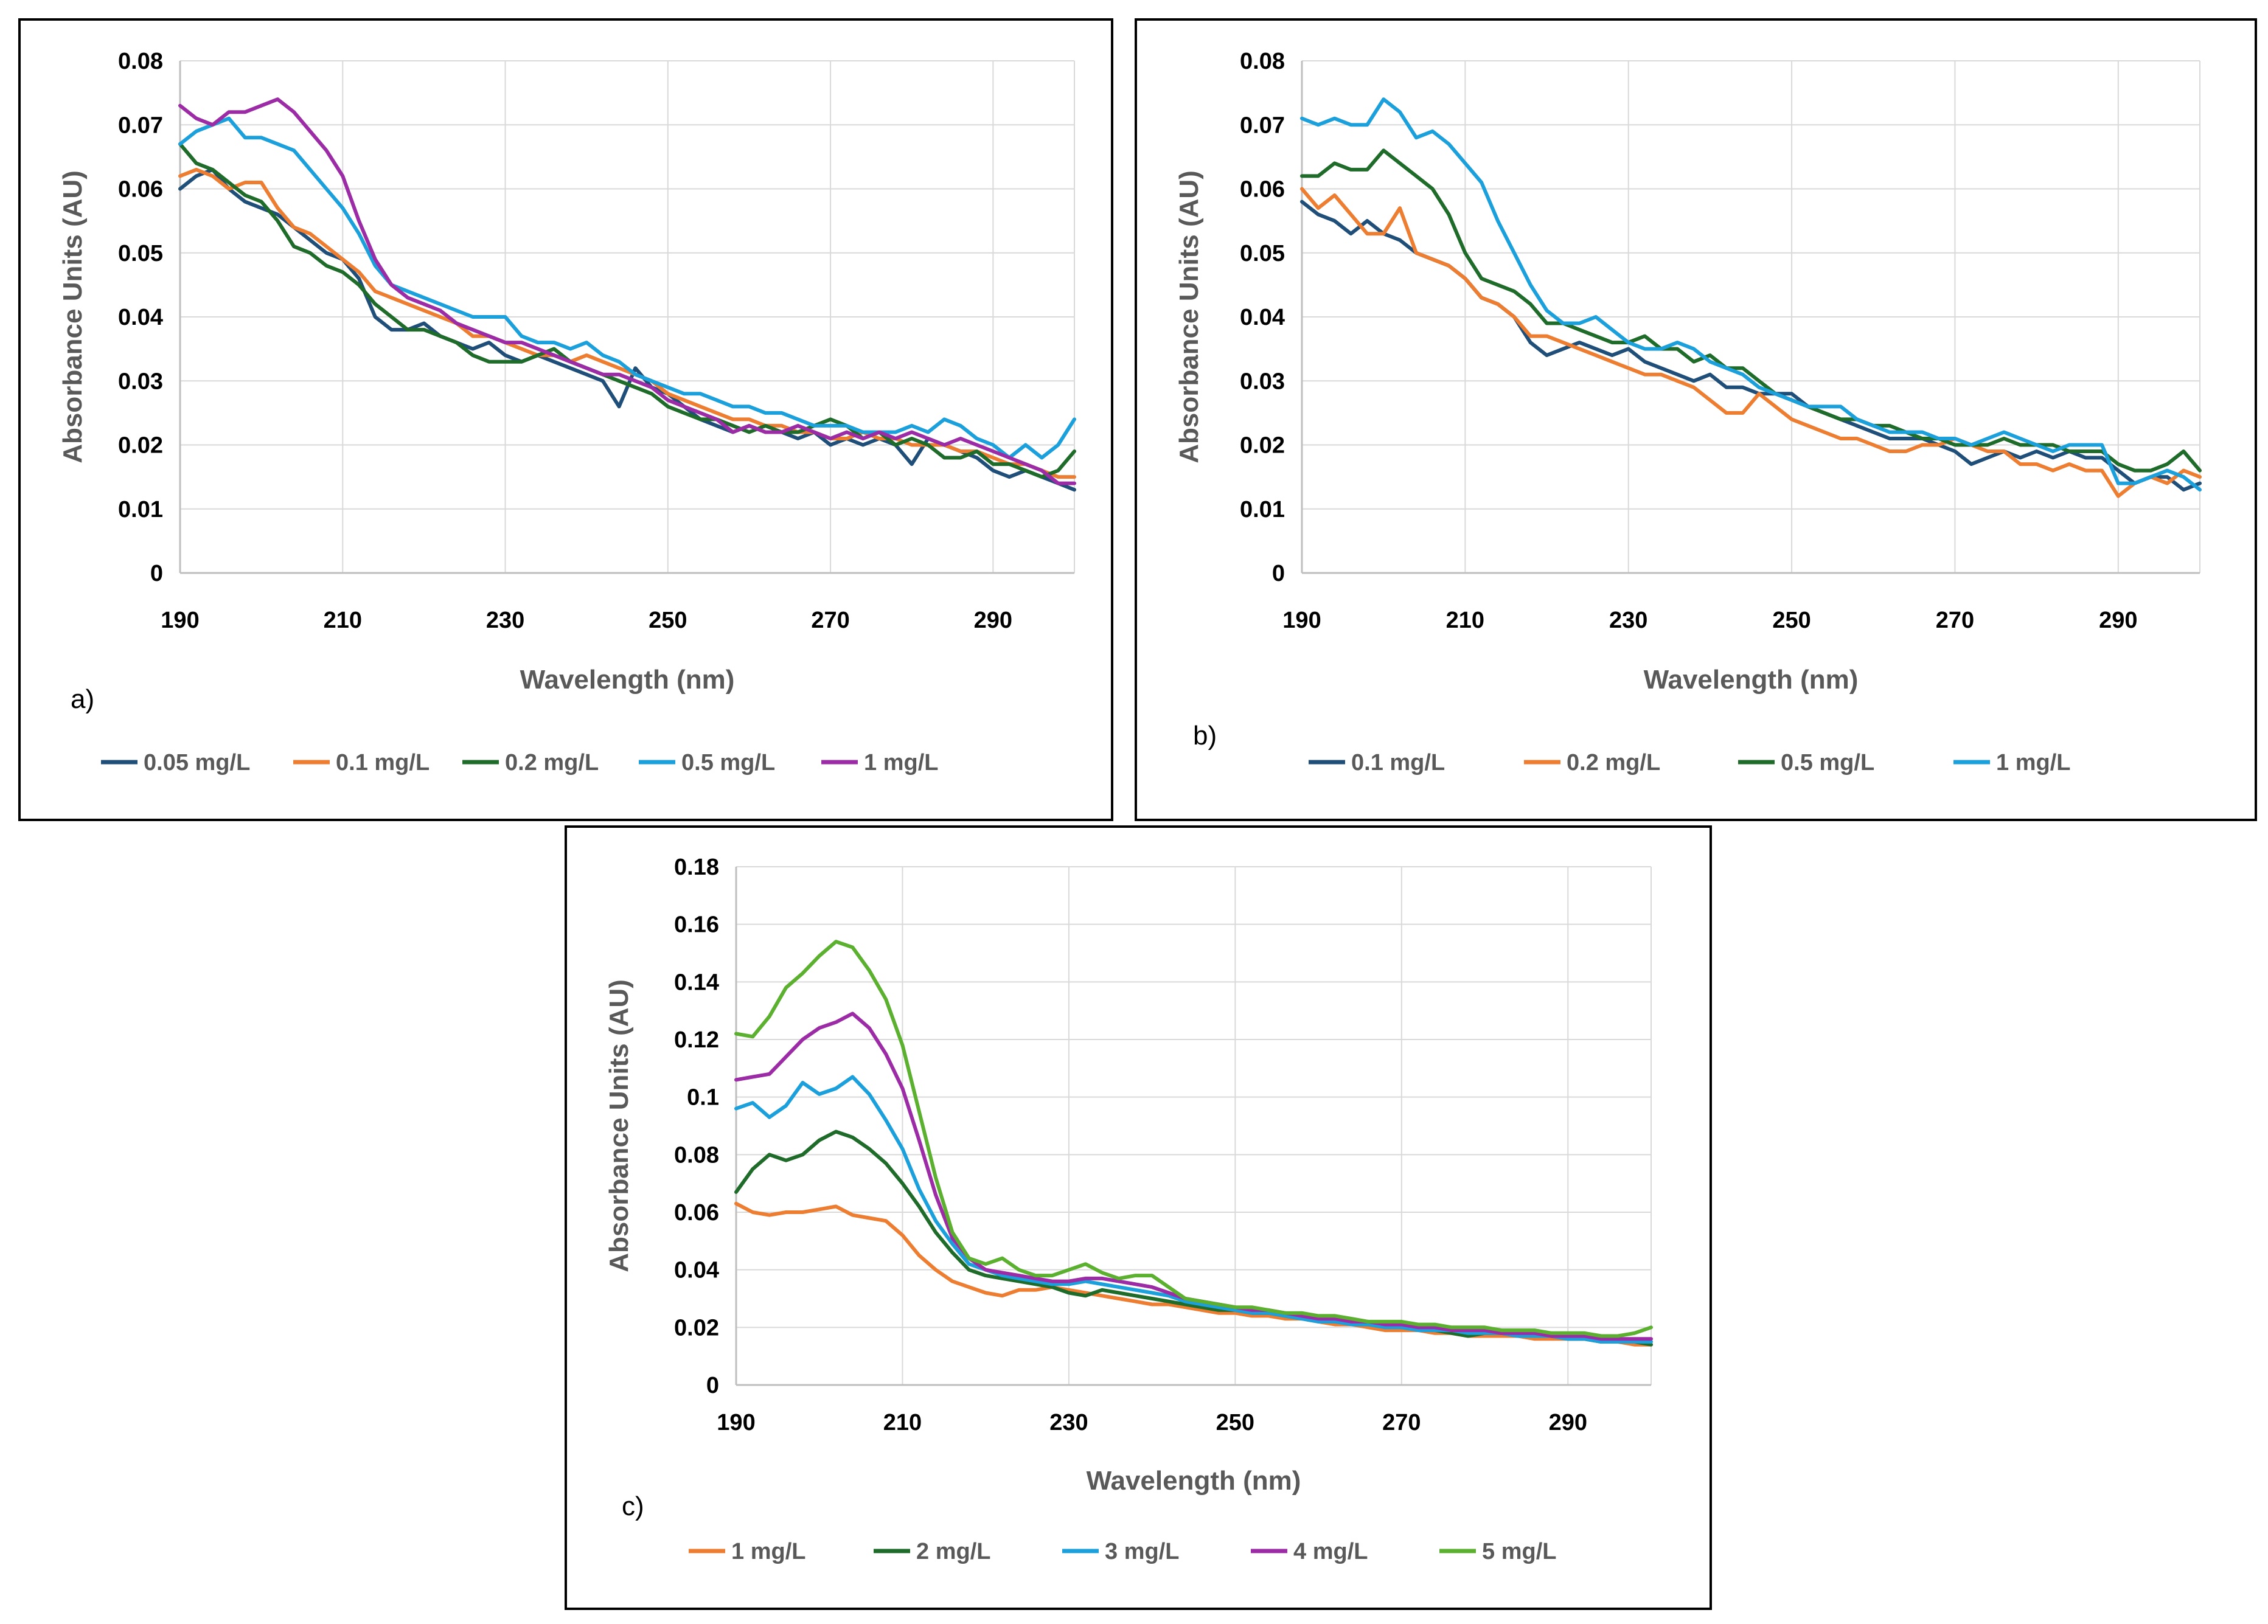  What do you see at coordinates (696, 925) in the screenshot?
I see `y-tick-label: 0.16` at bounding box center [696, 925].